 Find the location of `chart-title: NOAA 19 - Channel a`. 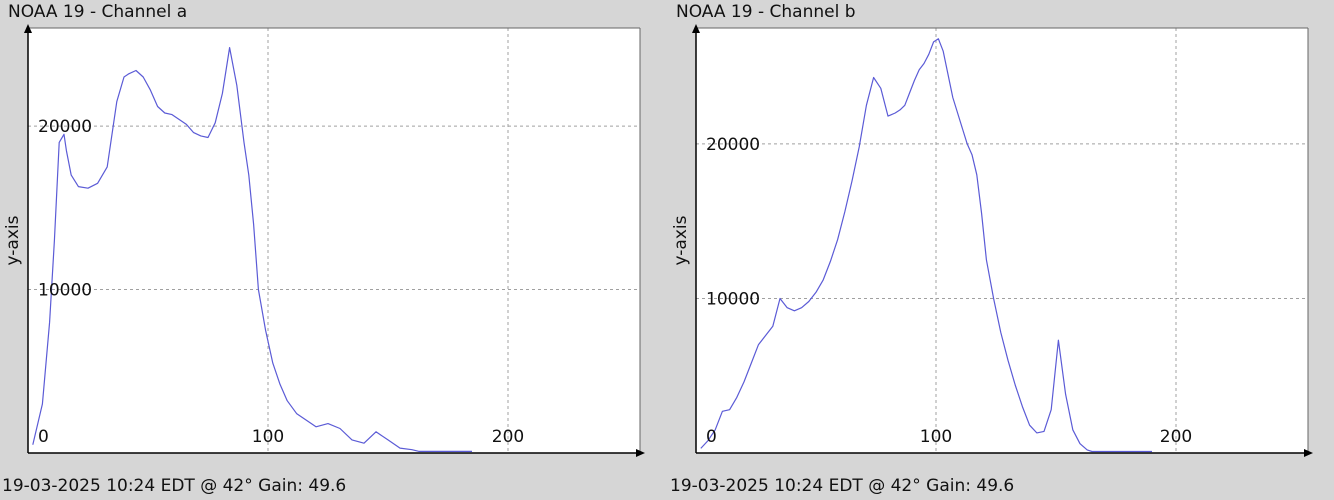

chart-title: NOAA 19 - Channel a is located at coordinates (98, 12).